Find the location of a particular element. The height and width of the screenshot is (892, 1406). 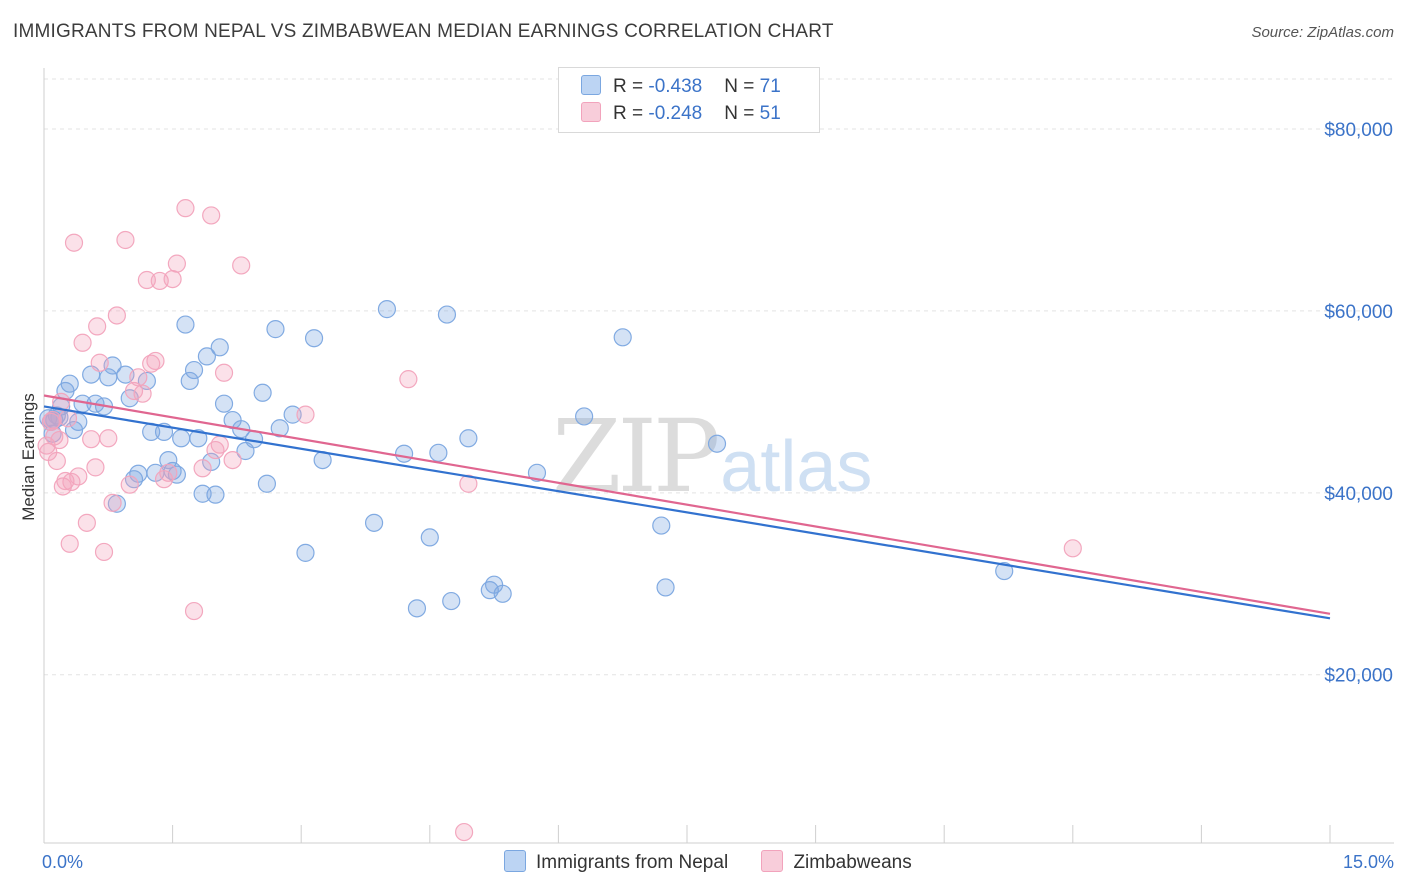

source-label: Source: ZipAtlas.com is located at coordinates (1322, 32).